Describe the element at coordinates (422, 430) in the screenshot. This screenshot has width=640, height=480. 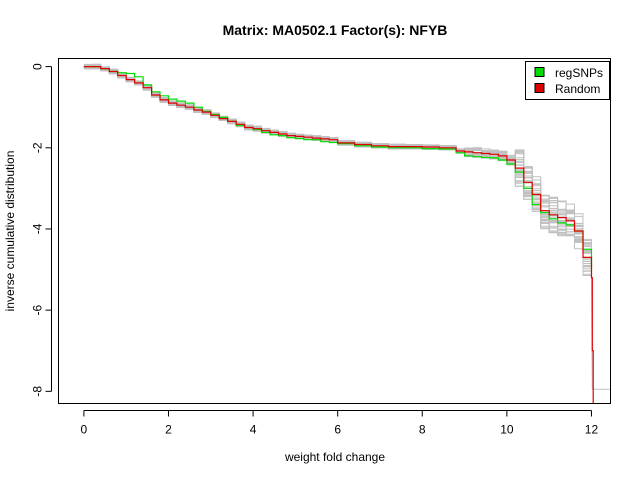
I see `x-tick-label: 8` at that location.